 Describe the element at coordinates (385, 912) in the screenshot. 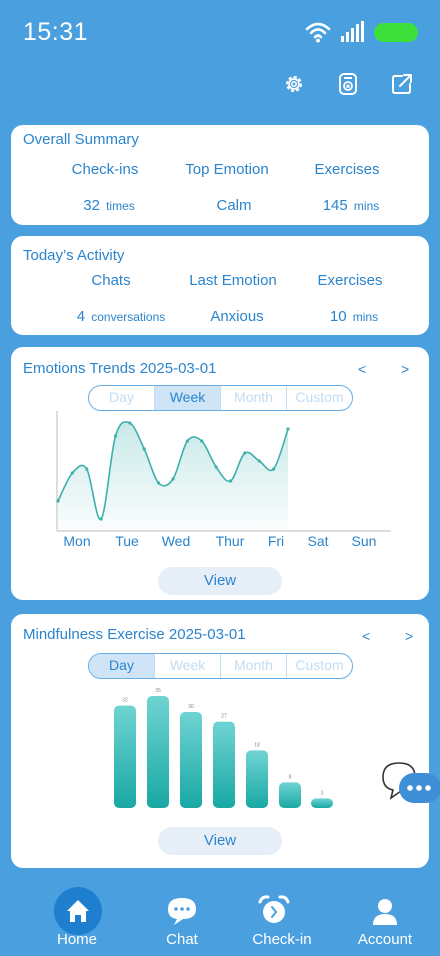

I see `user-icon` at that location.